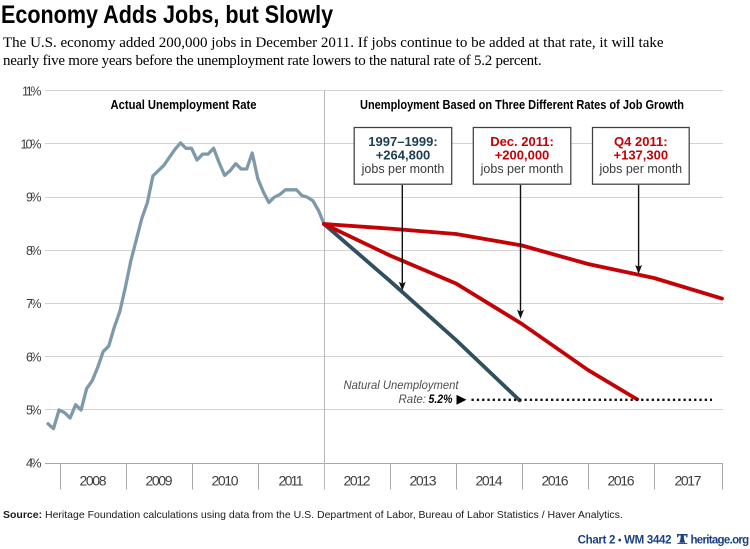 The height and width of the screenshot is (549, 750). Describe the element at coordinates (402, 386) in the screenshot. I see `svg-text: Natural Unemployment` at that location.